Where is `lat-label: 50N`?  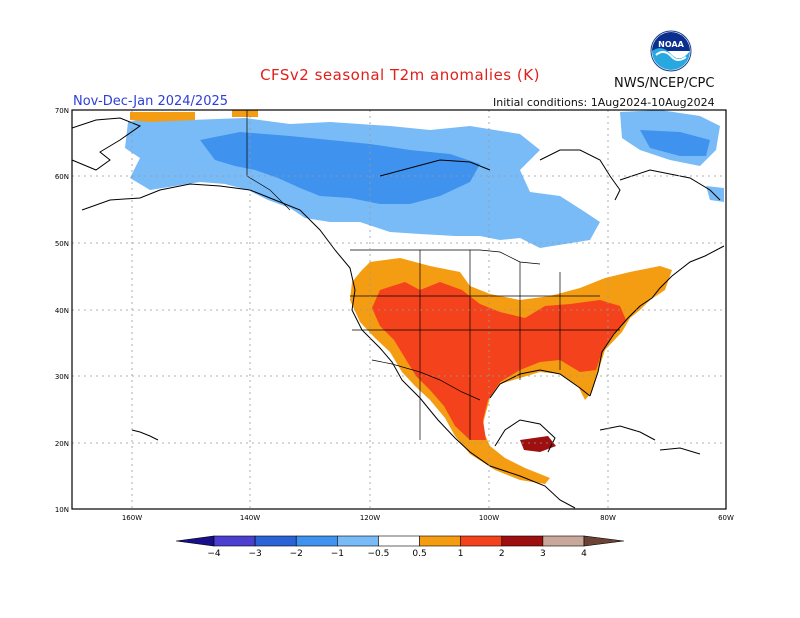
lat-label: 50N is located at coordinates (62, 244).